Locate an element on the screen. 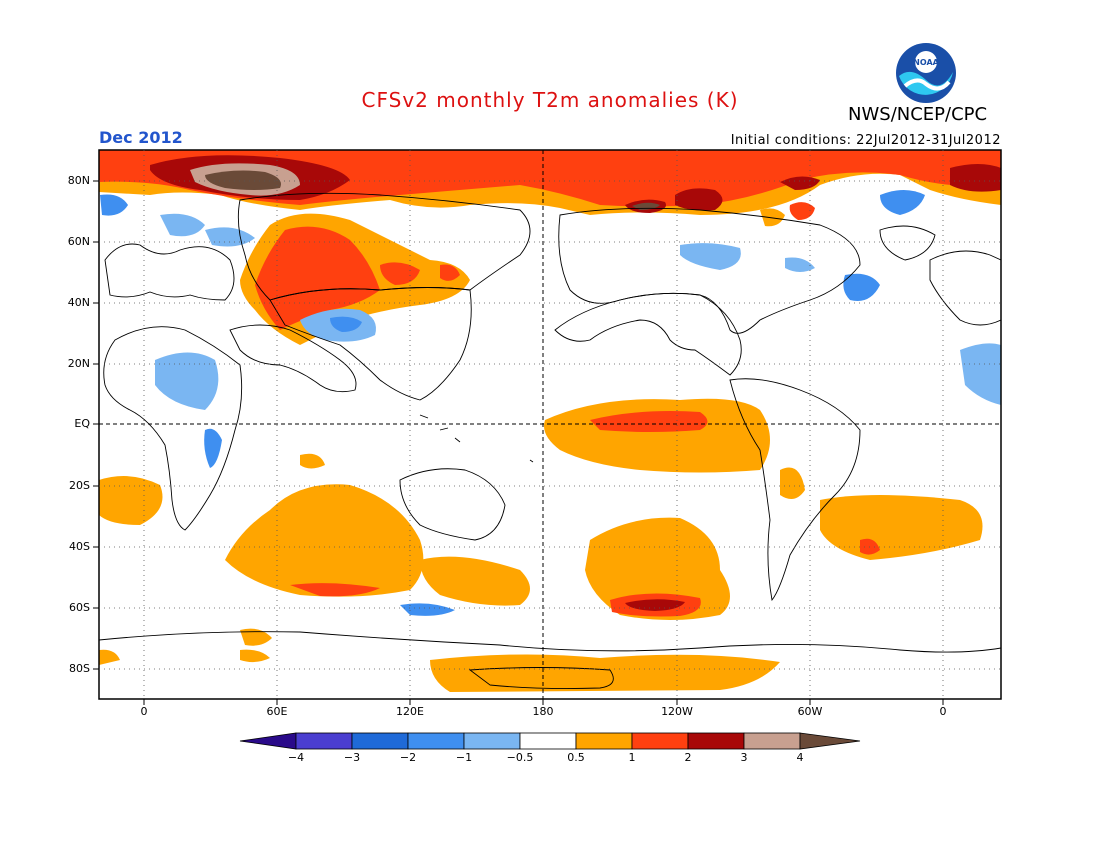 This screenshot has width=1100, height=850. lon-label-0-east: 0 is located at coordinates (943, 711).